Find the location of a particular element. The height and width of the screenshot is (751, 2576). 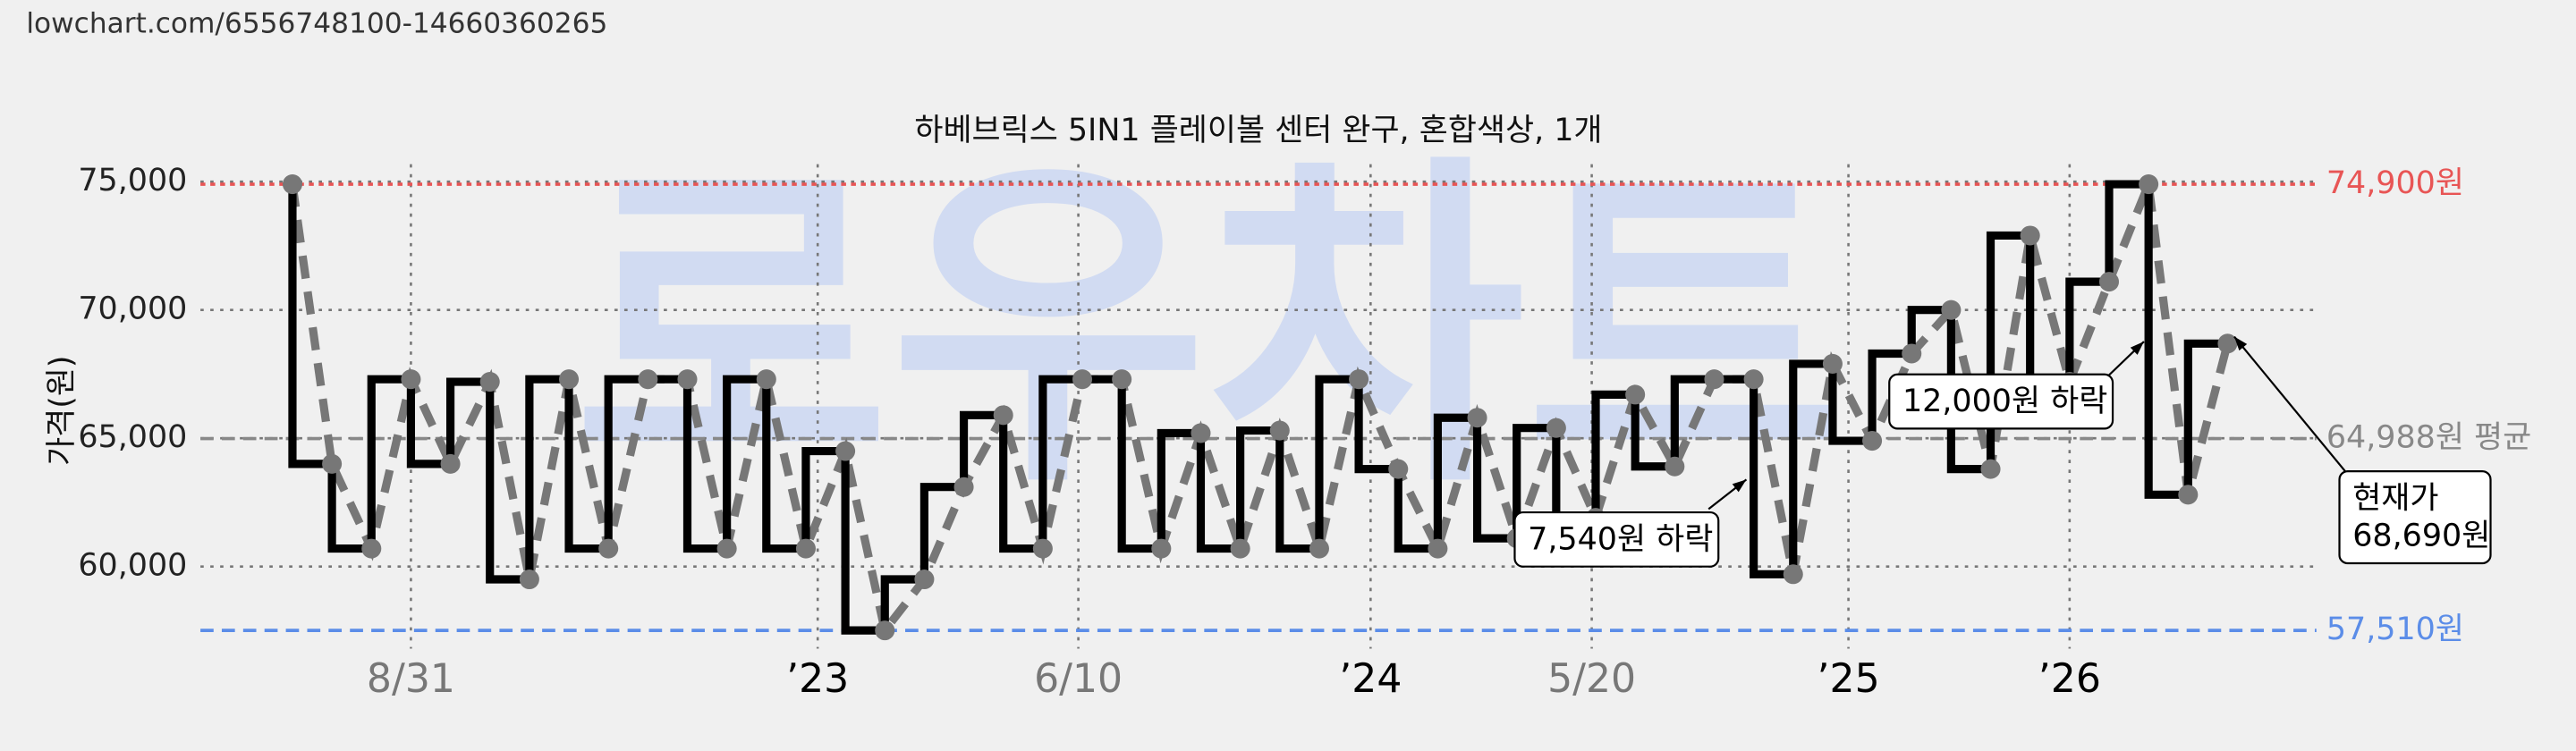

y-tick-label: 70,000 is located at coordinates (132, 309).